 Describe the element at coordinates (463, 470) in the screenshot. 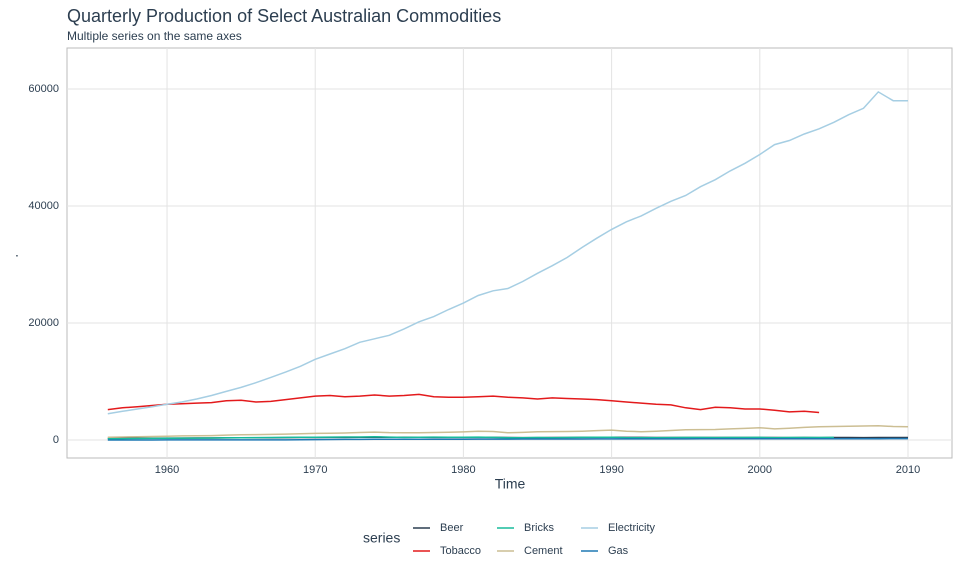

I see `x-tick-label: 1980` at that location.